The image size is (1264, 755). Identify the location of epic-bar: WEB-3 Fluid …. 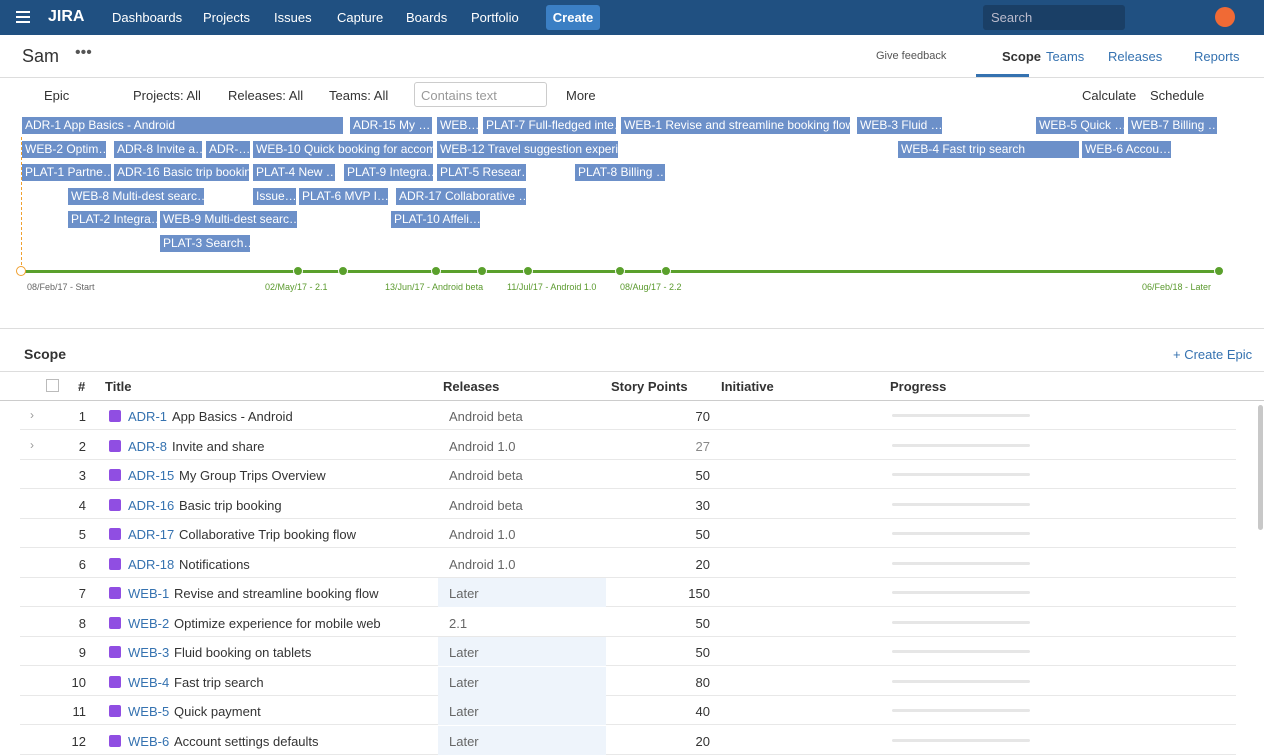
(899, 125).